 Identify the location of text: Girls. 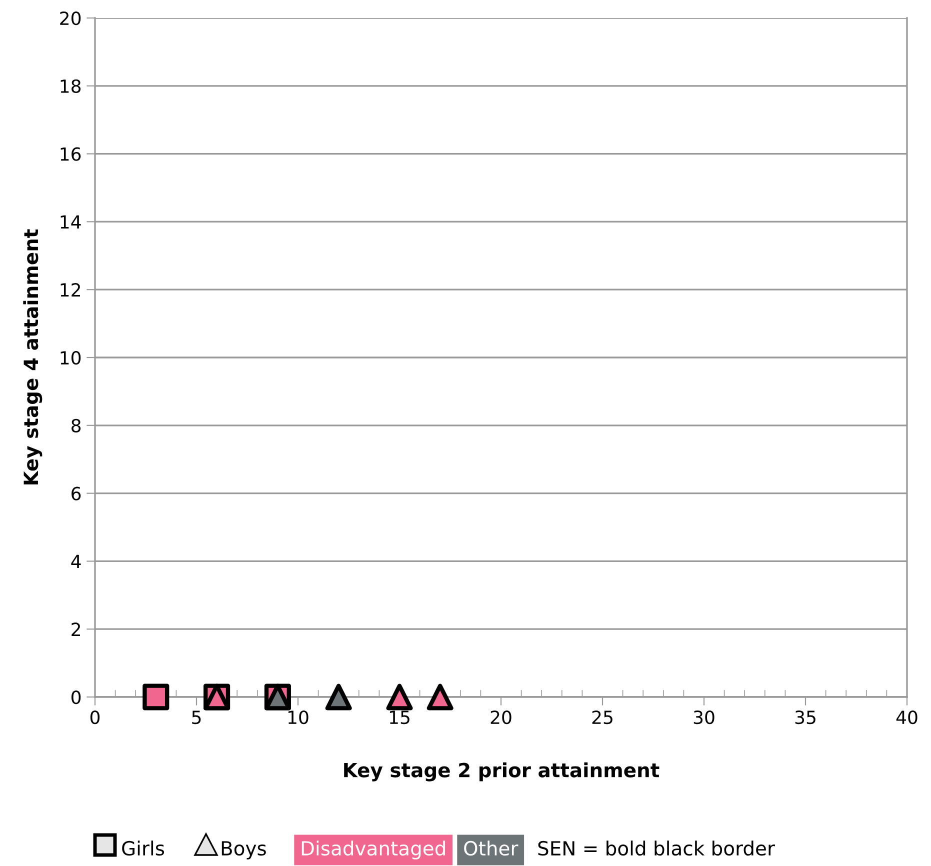
(143, 848).